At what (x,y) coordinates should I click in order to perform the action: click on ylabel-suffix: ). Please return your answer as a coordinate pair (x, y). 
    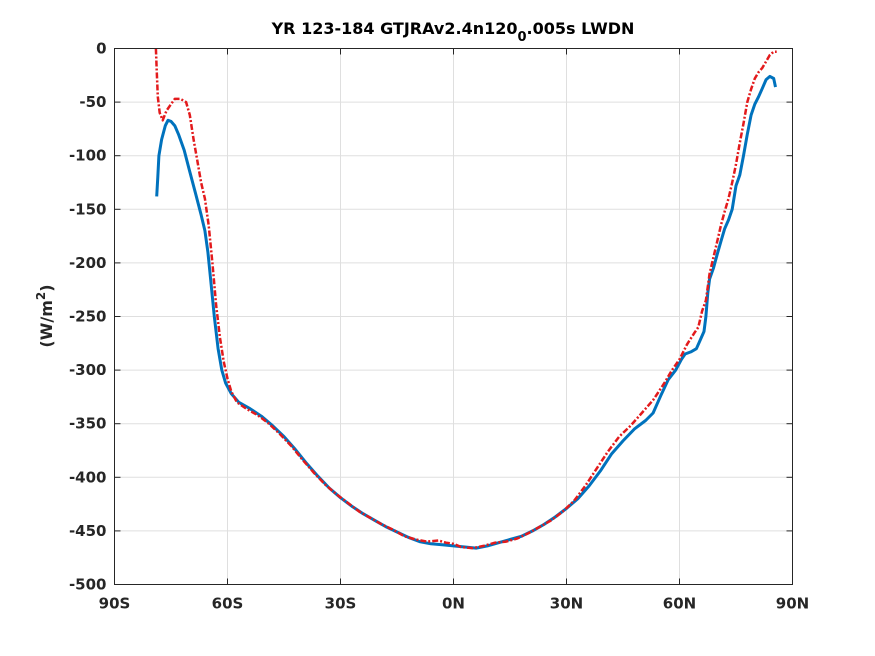
    Looking at the image, I should click on (46, 287).